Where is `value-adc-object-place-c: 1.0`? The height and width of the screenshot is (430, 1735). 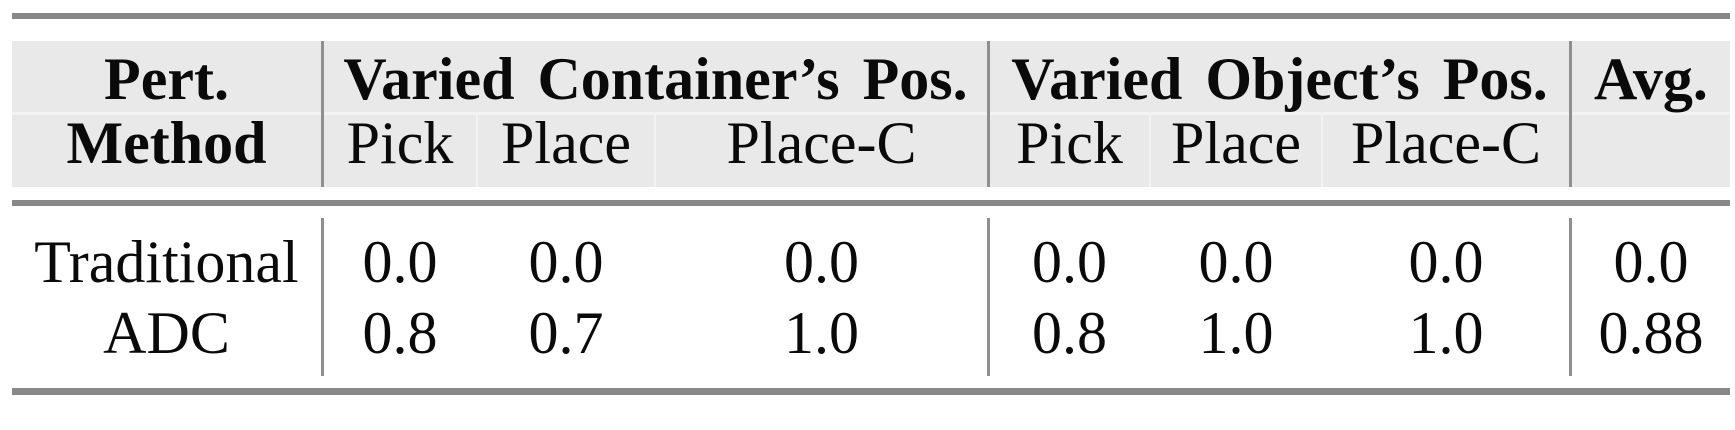
value-adc-object-place-c: 1.0 is located at coordinates (1446, 333).